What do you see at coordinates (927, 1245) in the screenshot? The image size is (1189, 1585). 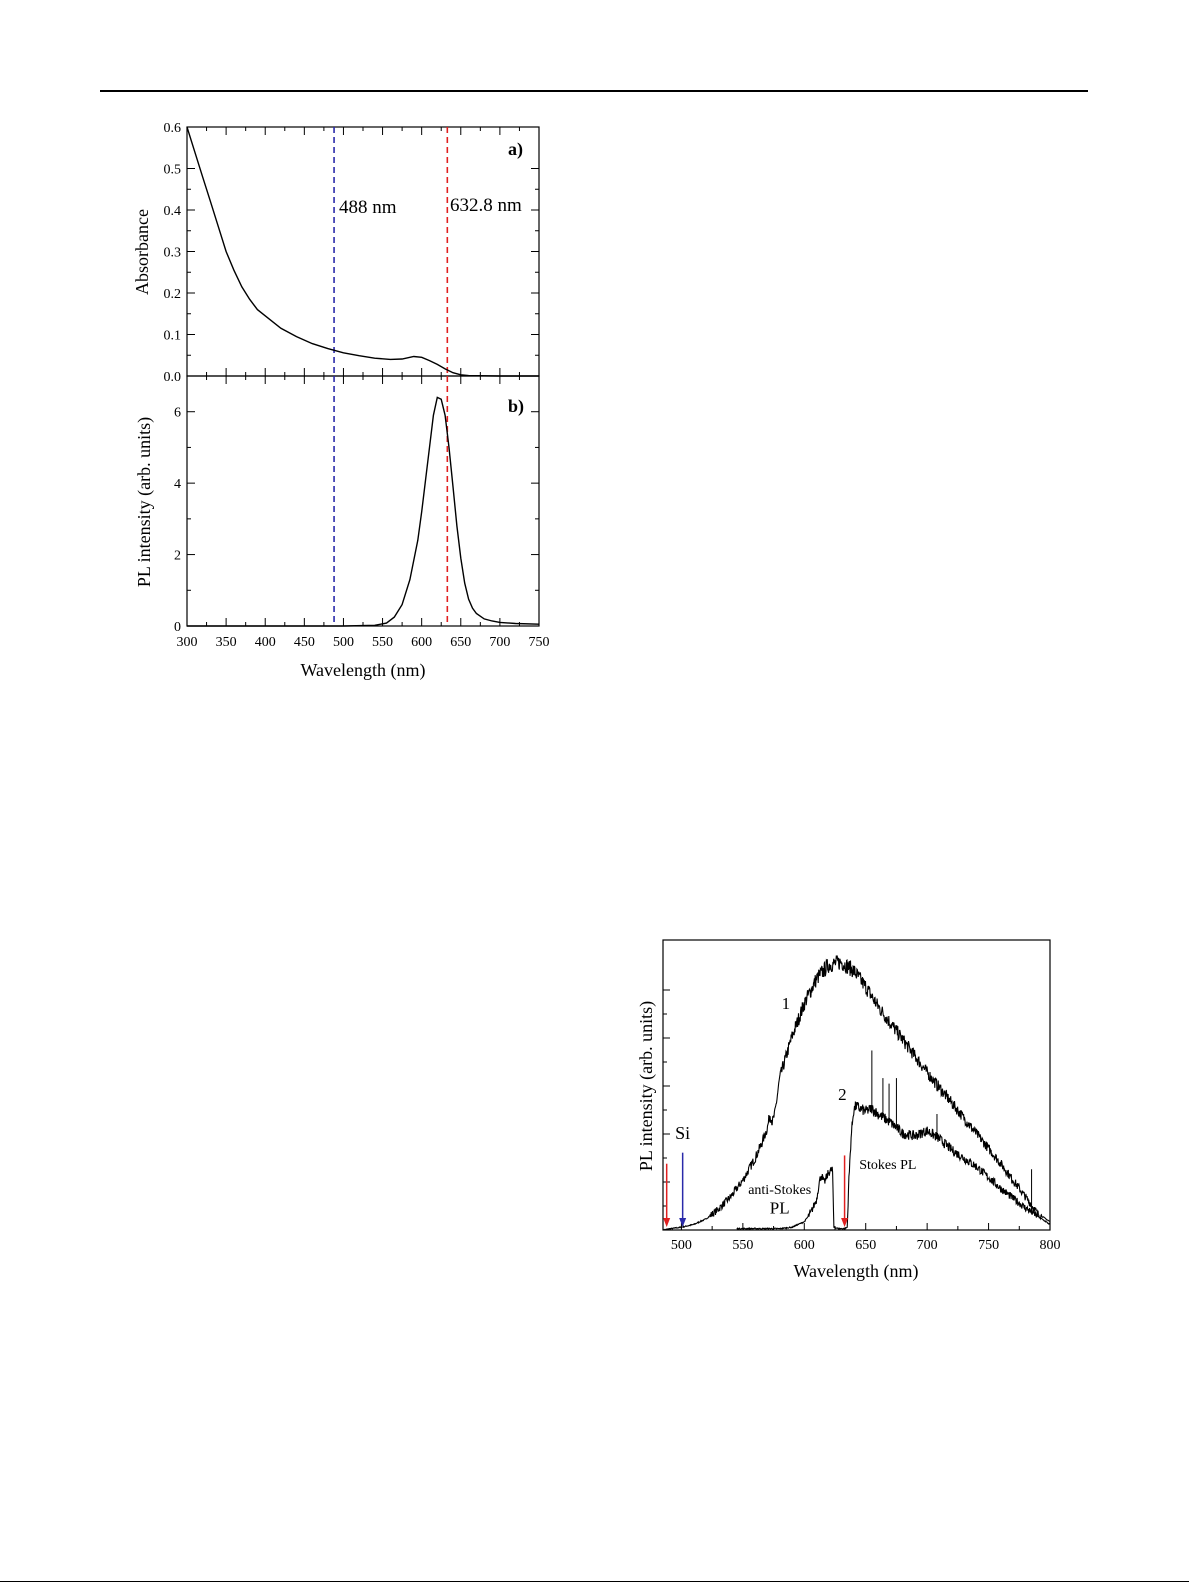 I see `panel-c-xtick-label: 700` at bounding box center [927, 1245].